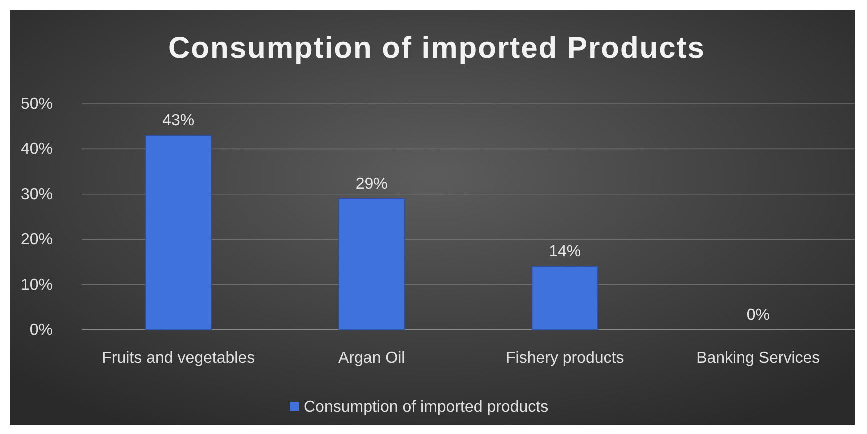 This screenshot has height=434, width=867. Describe the element at coordinates (758, 315) in the screenshot. I see `data-label: 0%` at that location.